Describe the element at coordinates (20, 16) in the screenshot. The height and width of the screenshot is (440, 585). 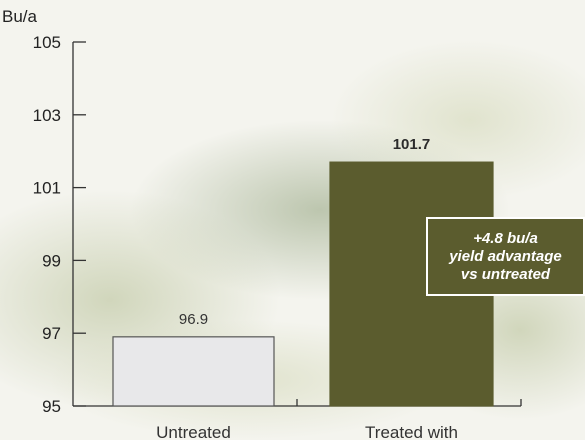
I see `y-axis-label: Bu/a` at that location.